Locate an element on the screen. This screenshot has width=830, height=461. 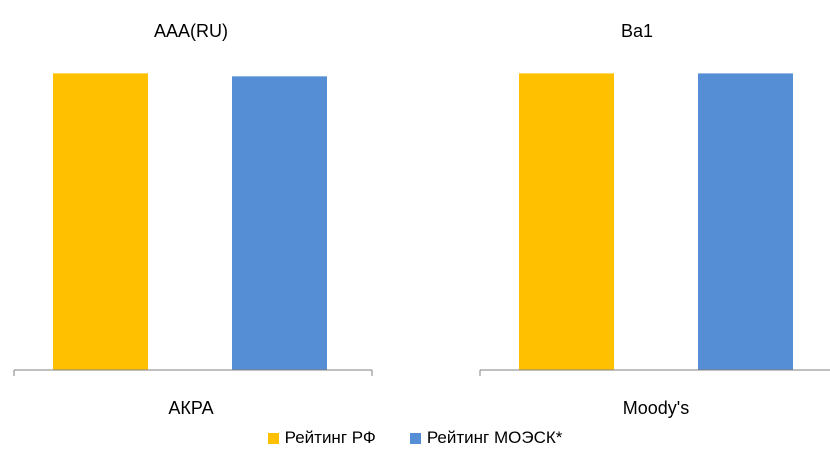
legend-item-moesk: Рейтинг МОЭСК* is located at coordinates (486, 438).